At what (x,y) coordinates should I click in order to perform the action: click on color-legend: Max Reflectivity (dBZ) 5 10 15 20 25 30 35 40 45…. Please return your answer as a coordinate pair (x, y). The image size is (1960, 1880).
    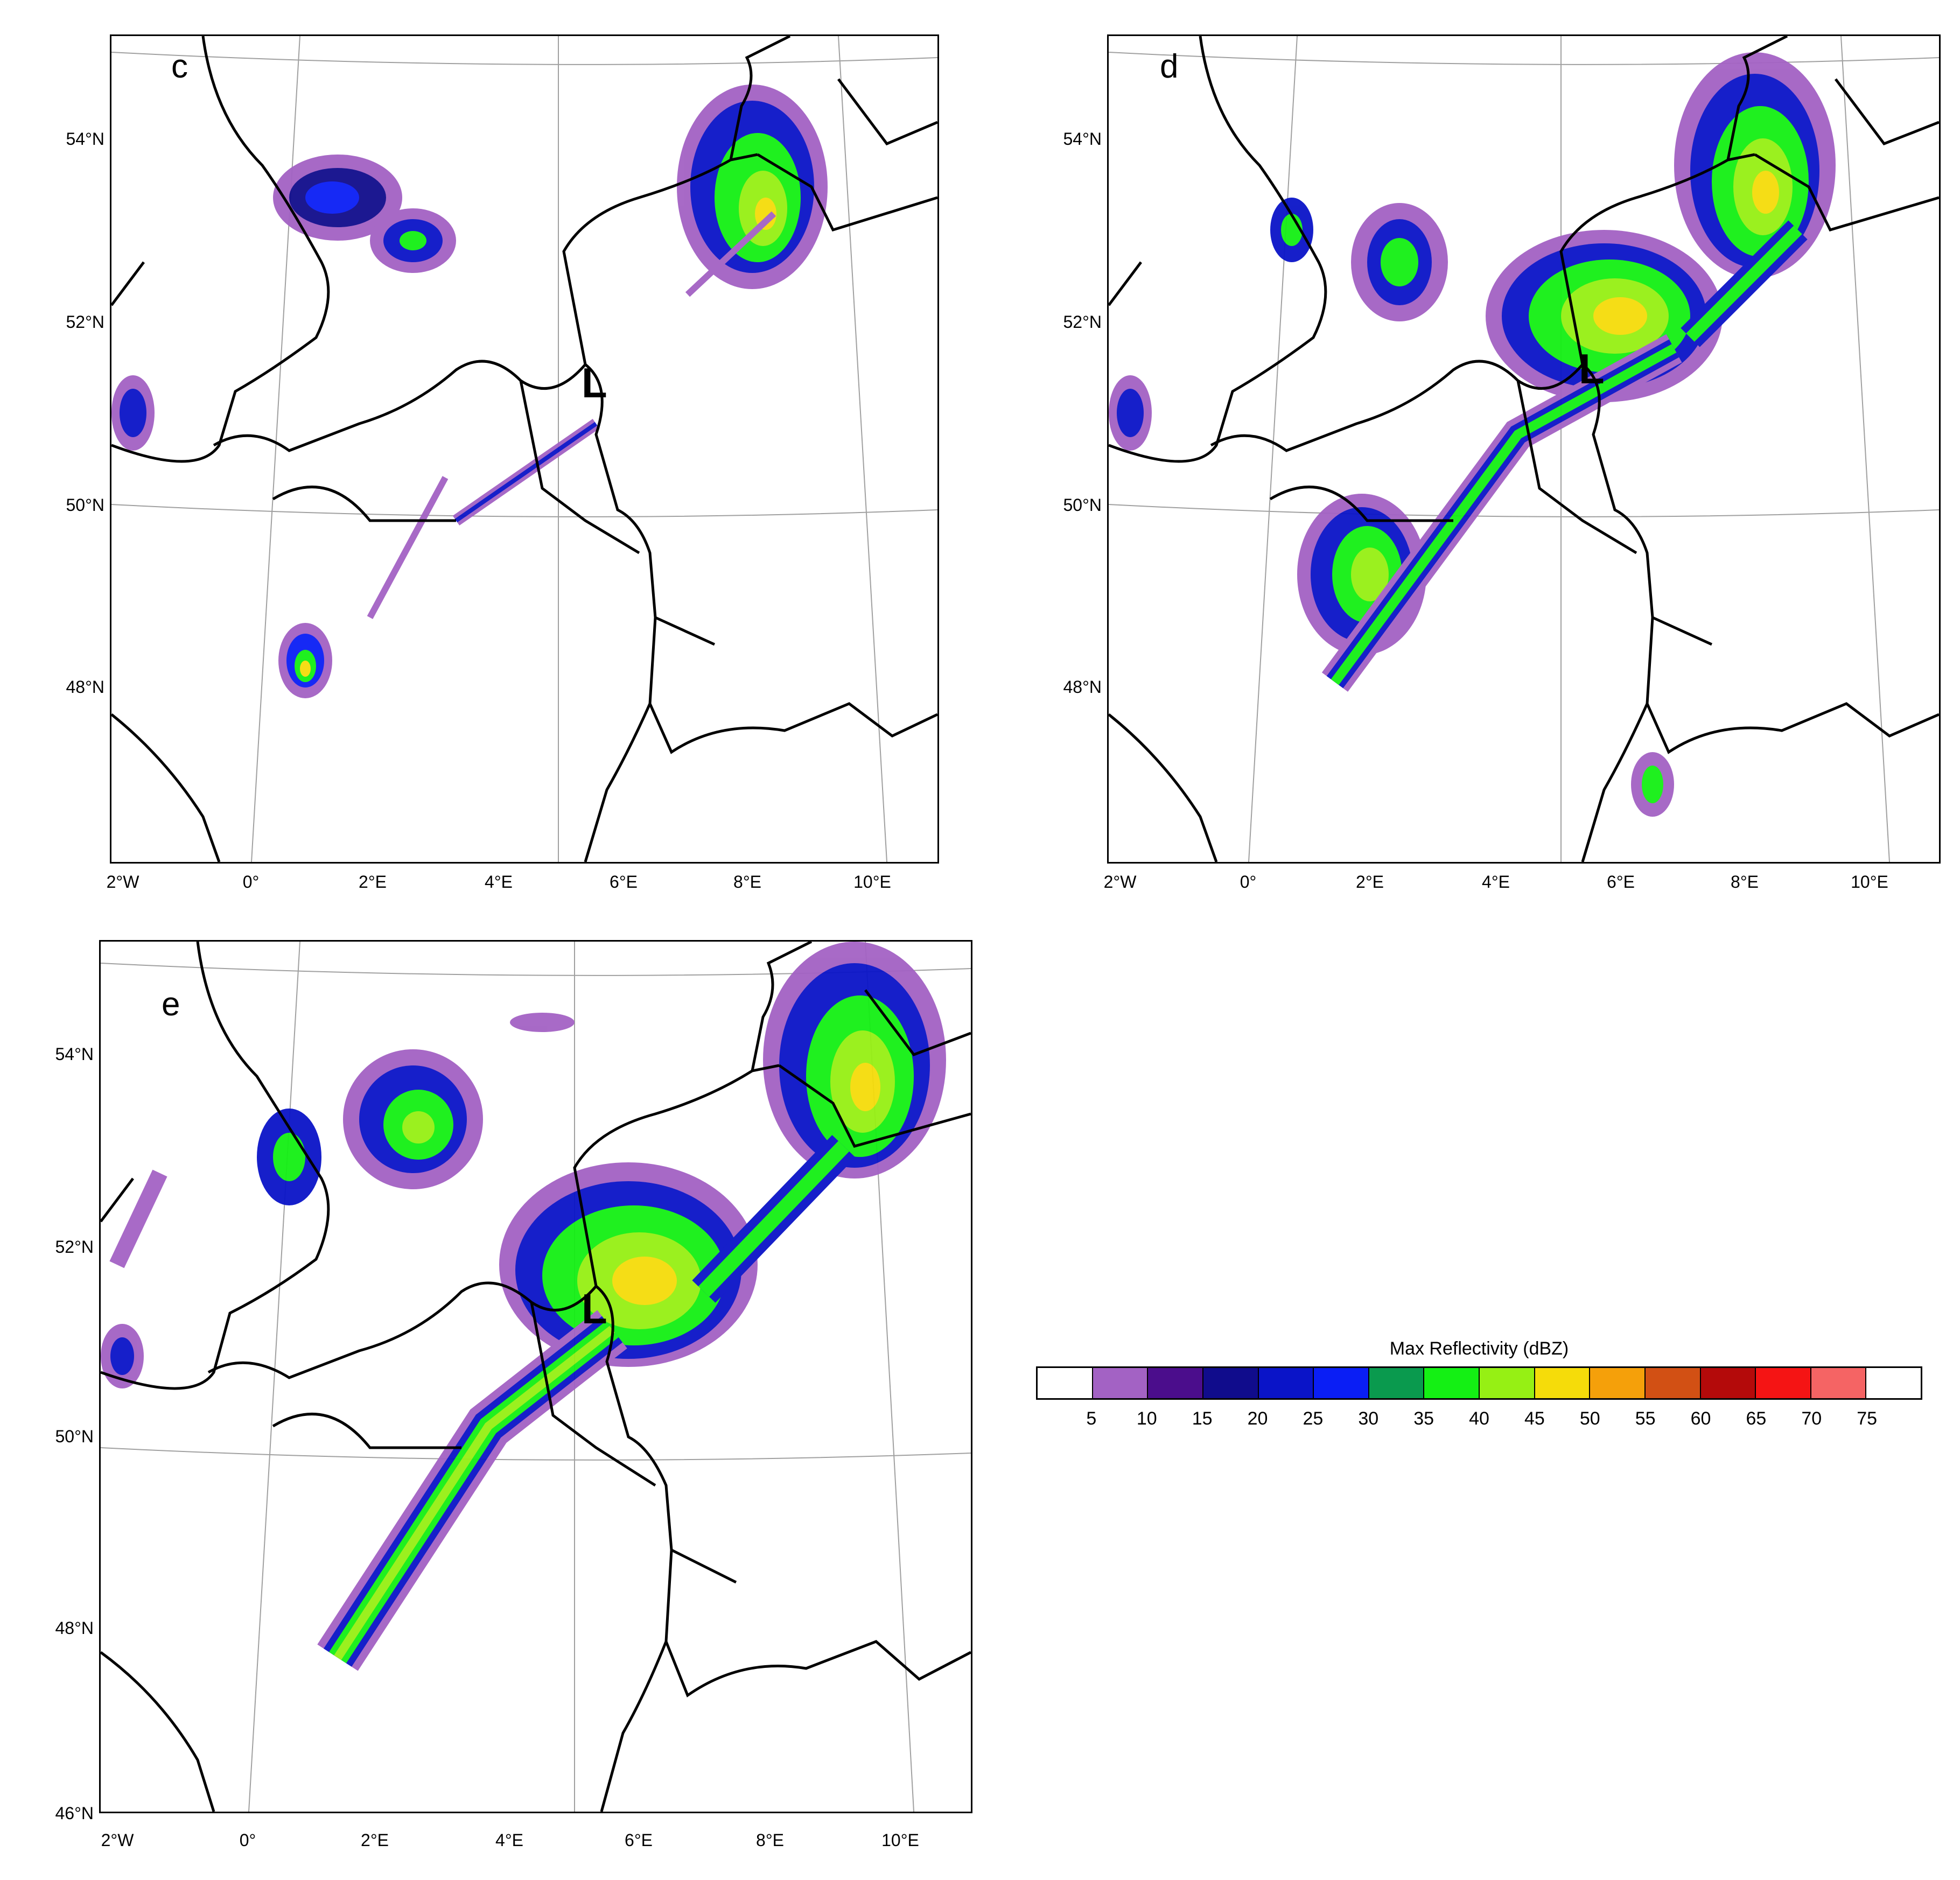
    Looking at the image, I should click on (1479, 1389).